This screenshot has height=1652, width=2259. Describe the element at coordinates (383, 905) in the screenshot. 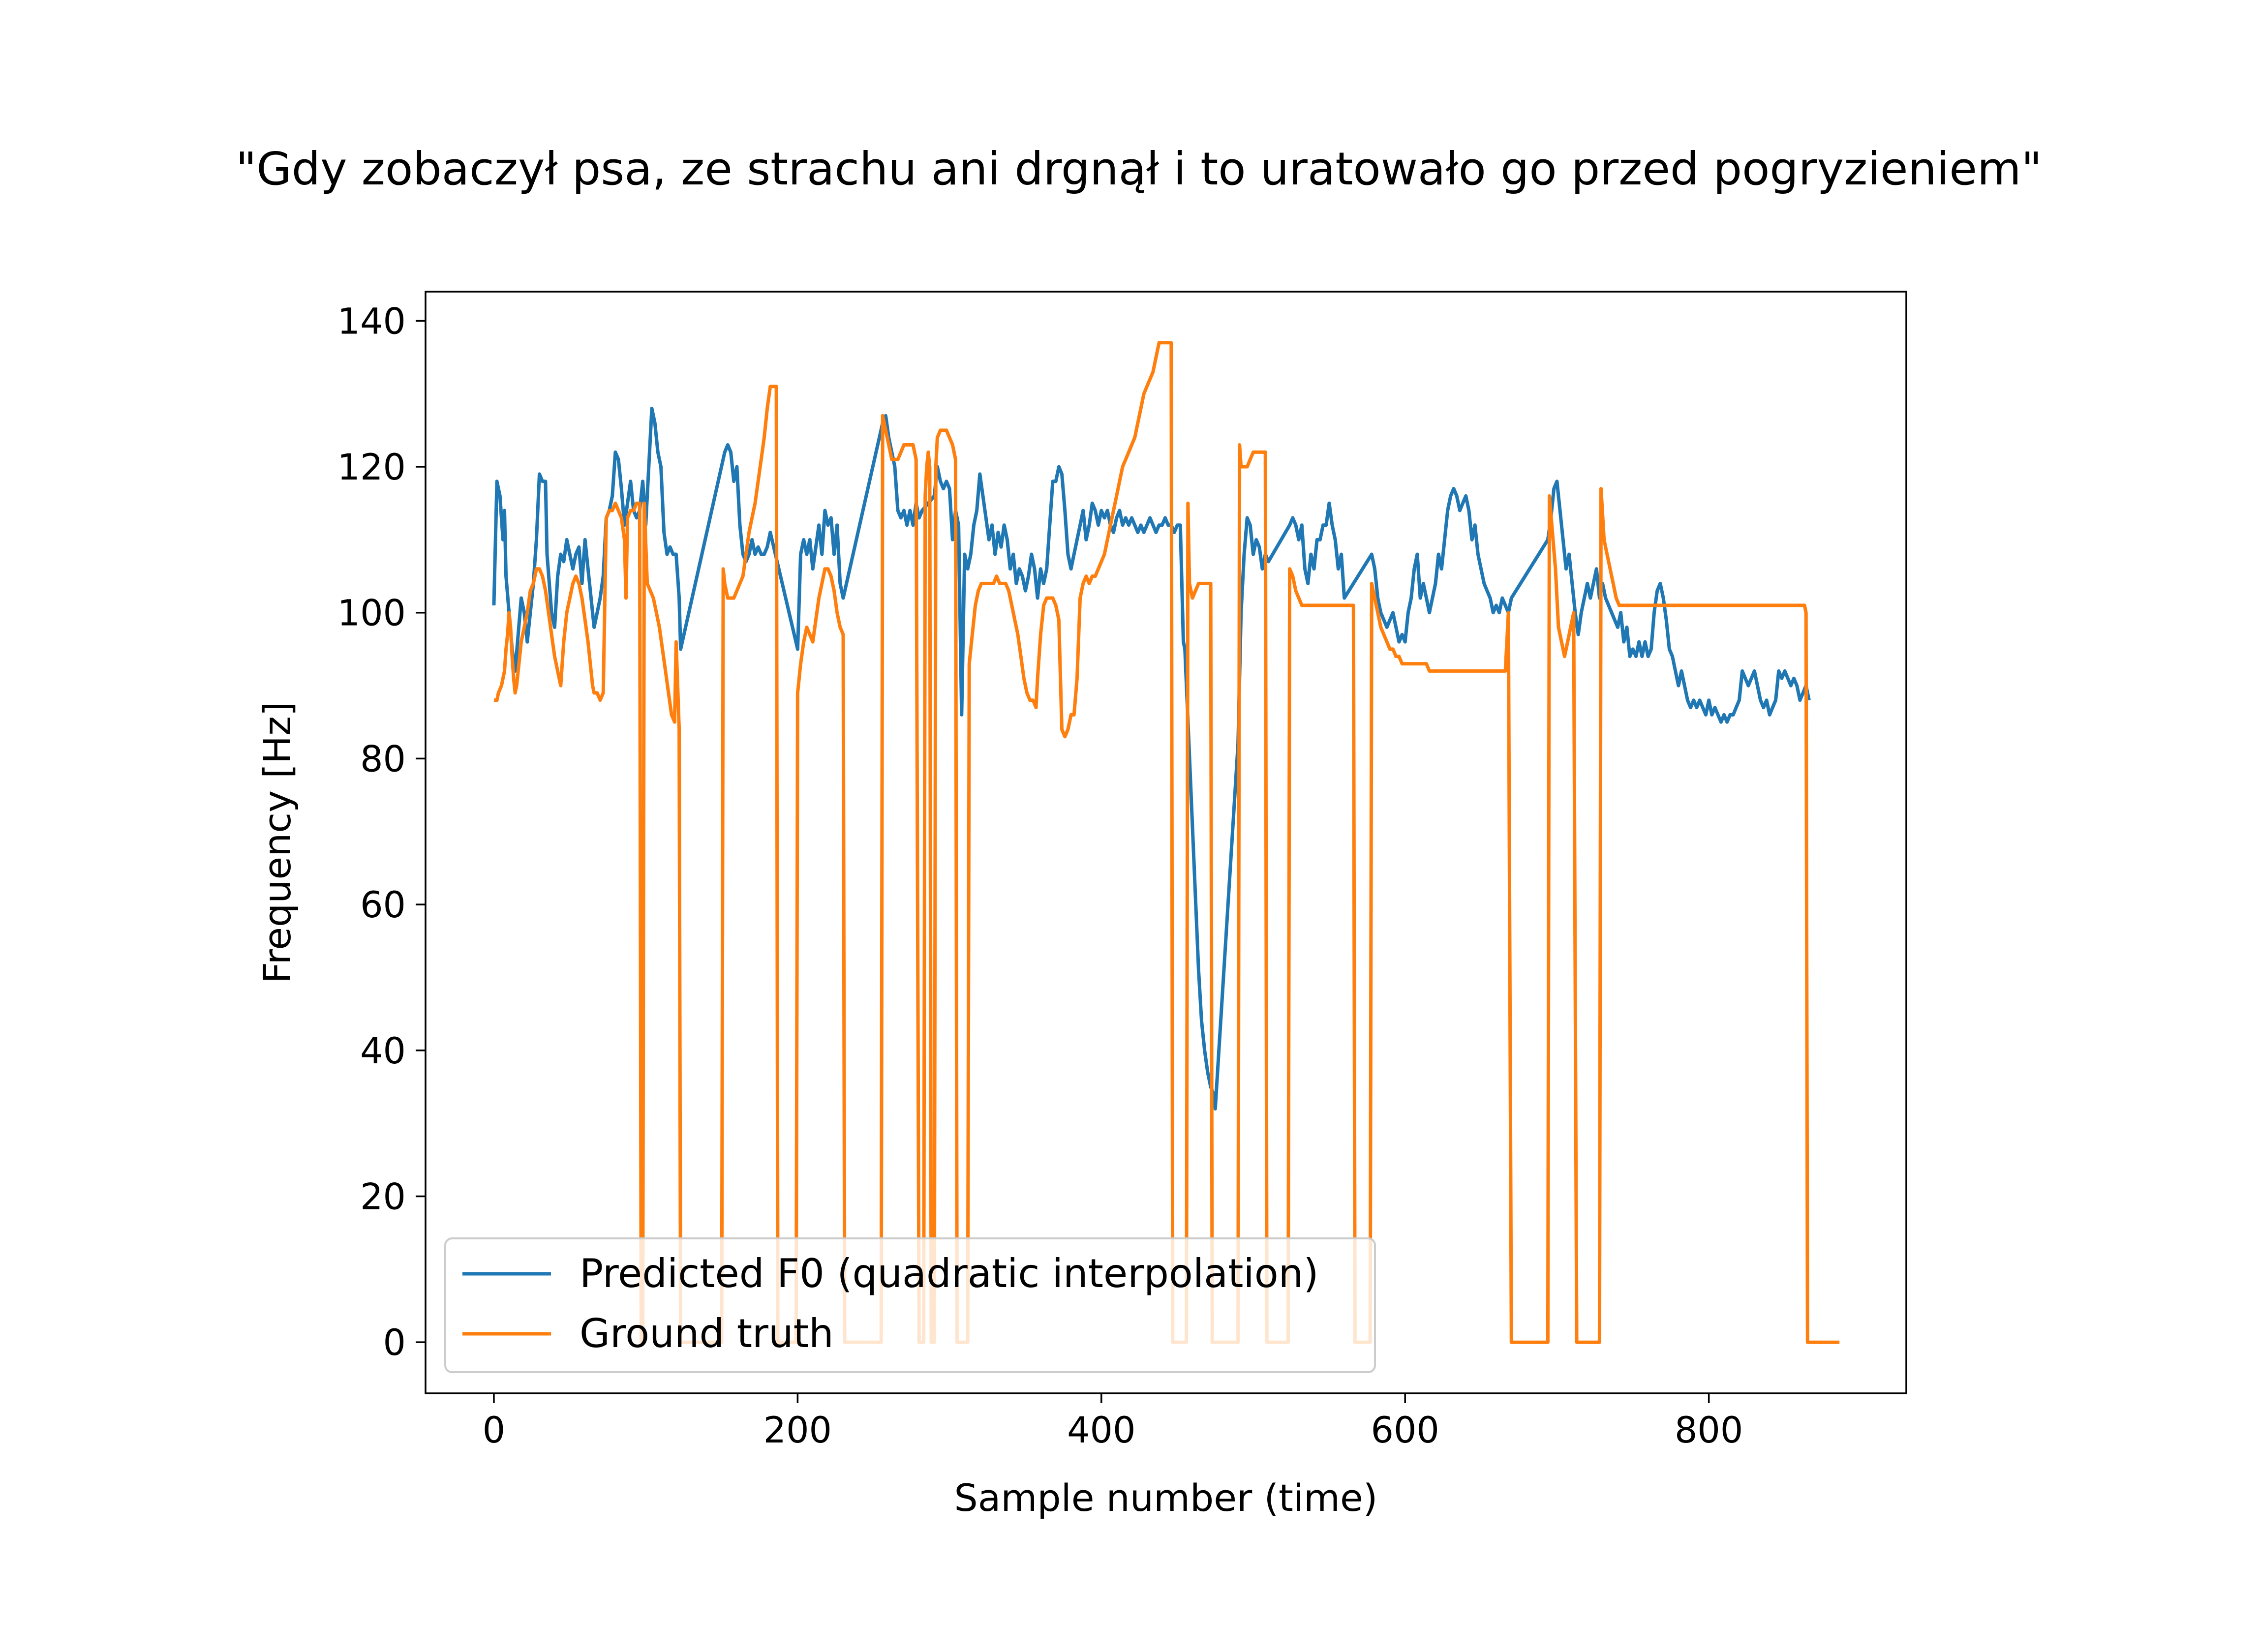

I see `y-tick-label: 60` at that location.